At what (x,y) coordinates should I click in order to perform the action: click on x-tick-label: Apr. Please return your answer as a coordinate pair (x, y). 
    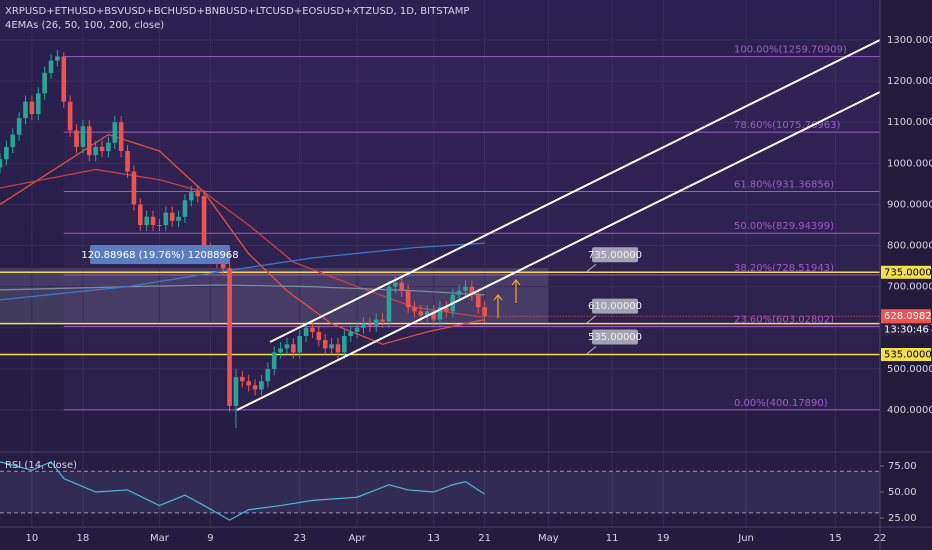
    Looking at the image, I should click on (357, 538).